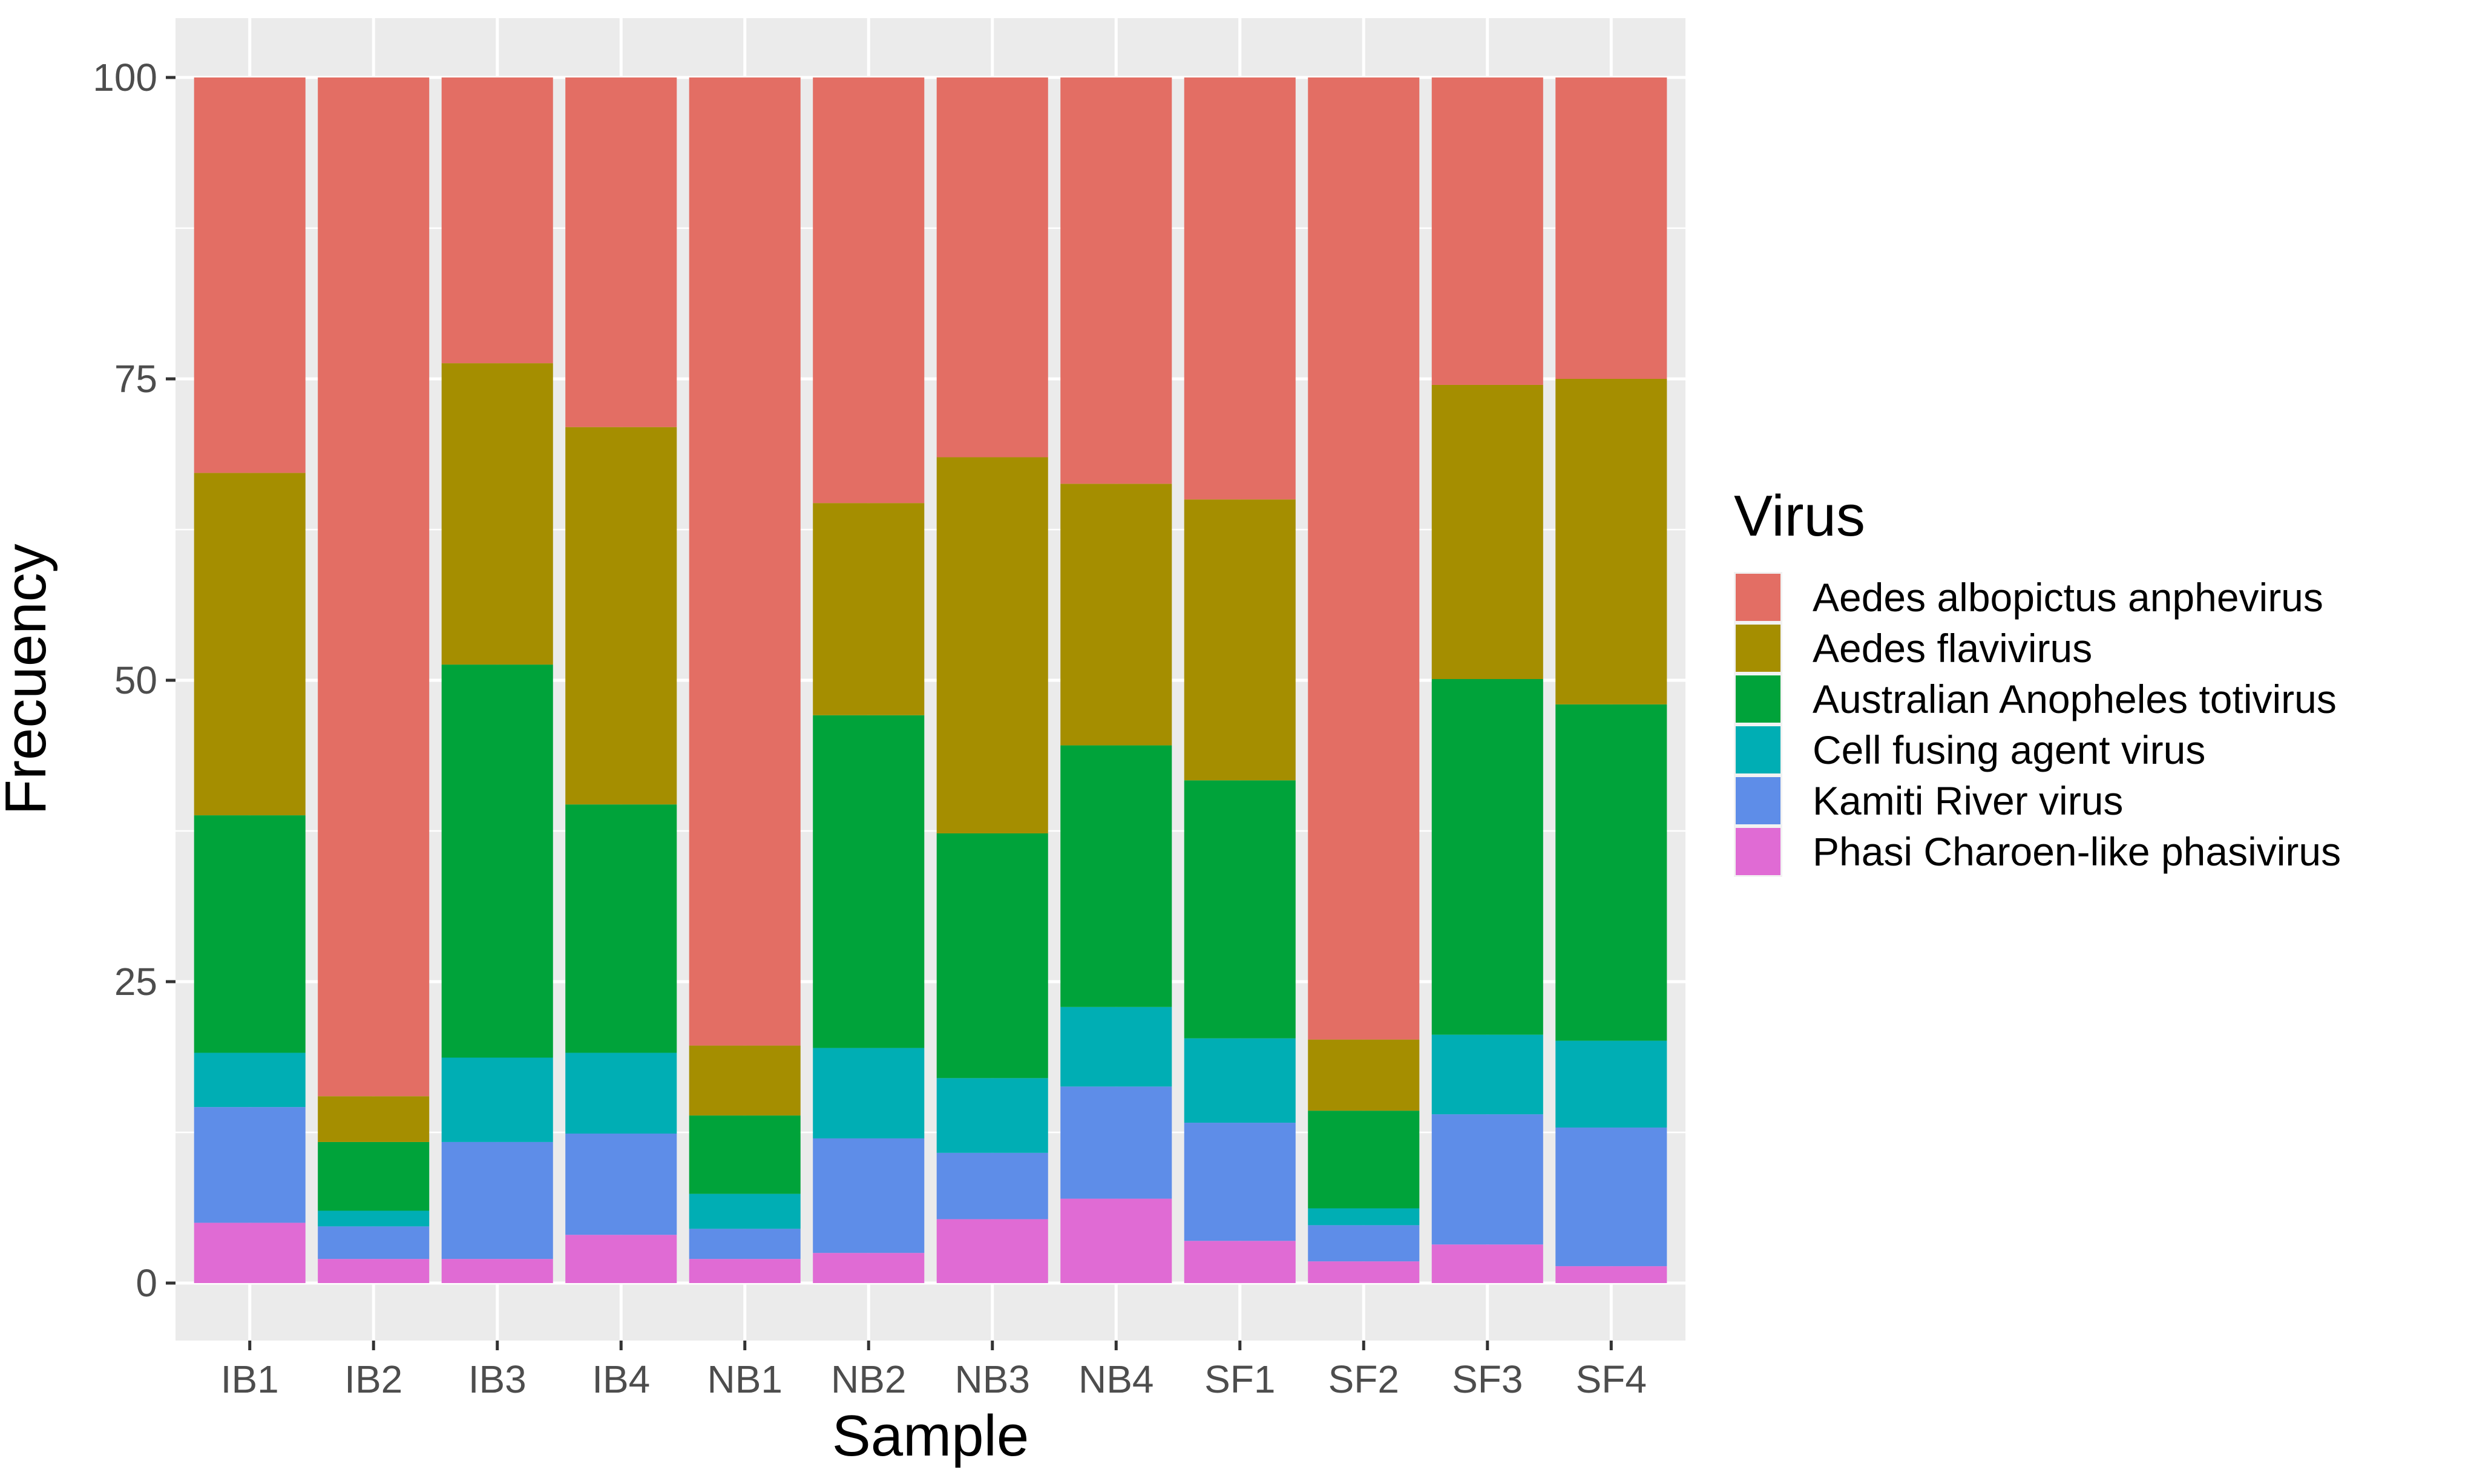  Describe the element at coordinates (250, 644) in the screenshot. I see `bar-segment-ib1-aedes-flavivirus` at that location.